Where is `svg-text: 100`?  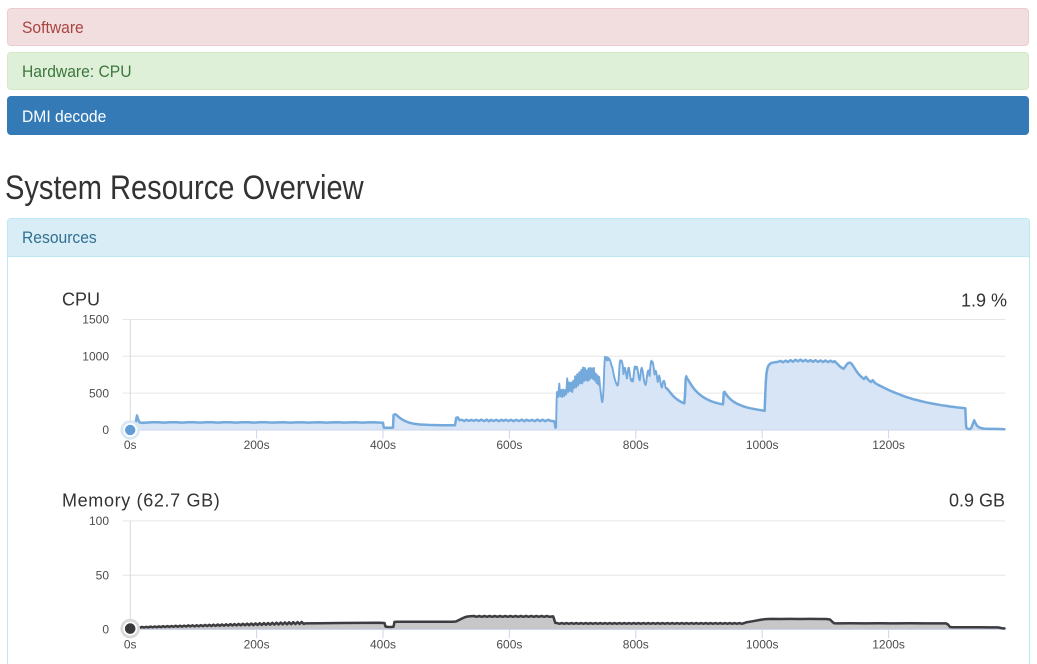
svg-text: 100 is located at coordinates (99, 521).